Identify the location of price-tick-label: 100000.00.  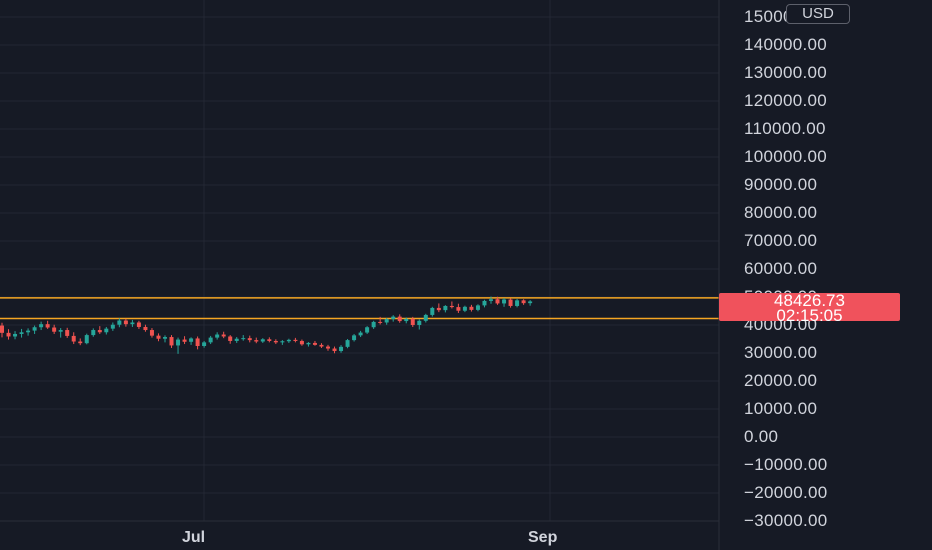
(786, 156).